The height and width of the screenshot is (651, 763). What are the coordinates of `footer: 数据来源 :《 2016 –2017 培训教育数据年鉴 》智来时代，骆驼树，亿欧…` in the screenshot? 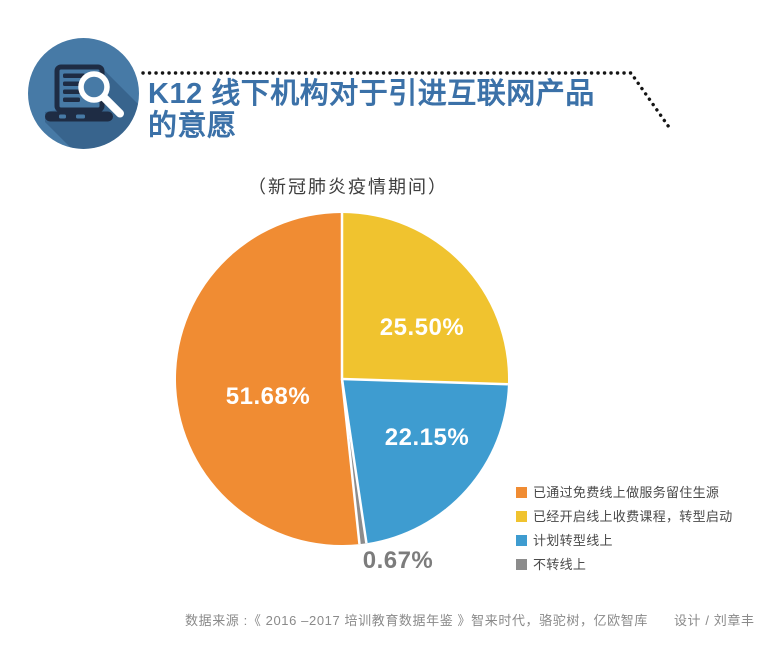 It's located at (470, 619).